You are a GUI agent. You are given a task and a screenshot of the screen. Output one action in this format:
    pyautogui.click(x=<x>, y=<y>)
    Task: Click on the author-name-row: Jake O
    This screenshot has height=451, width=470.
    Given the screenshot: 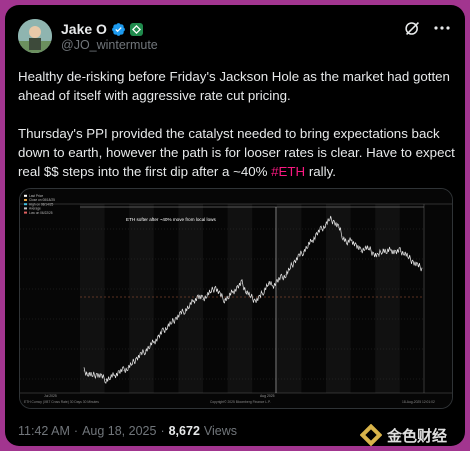 What is the action you would take?
    pyautogui.click(x=102, y=29)
    